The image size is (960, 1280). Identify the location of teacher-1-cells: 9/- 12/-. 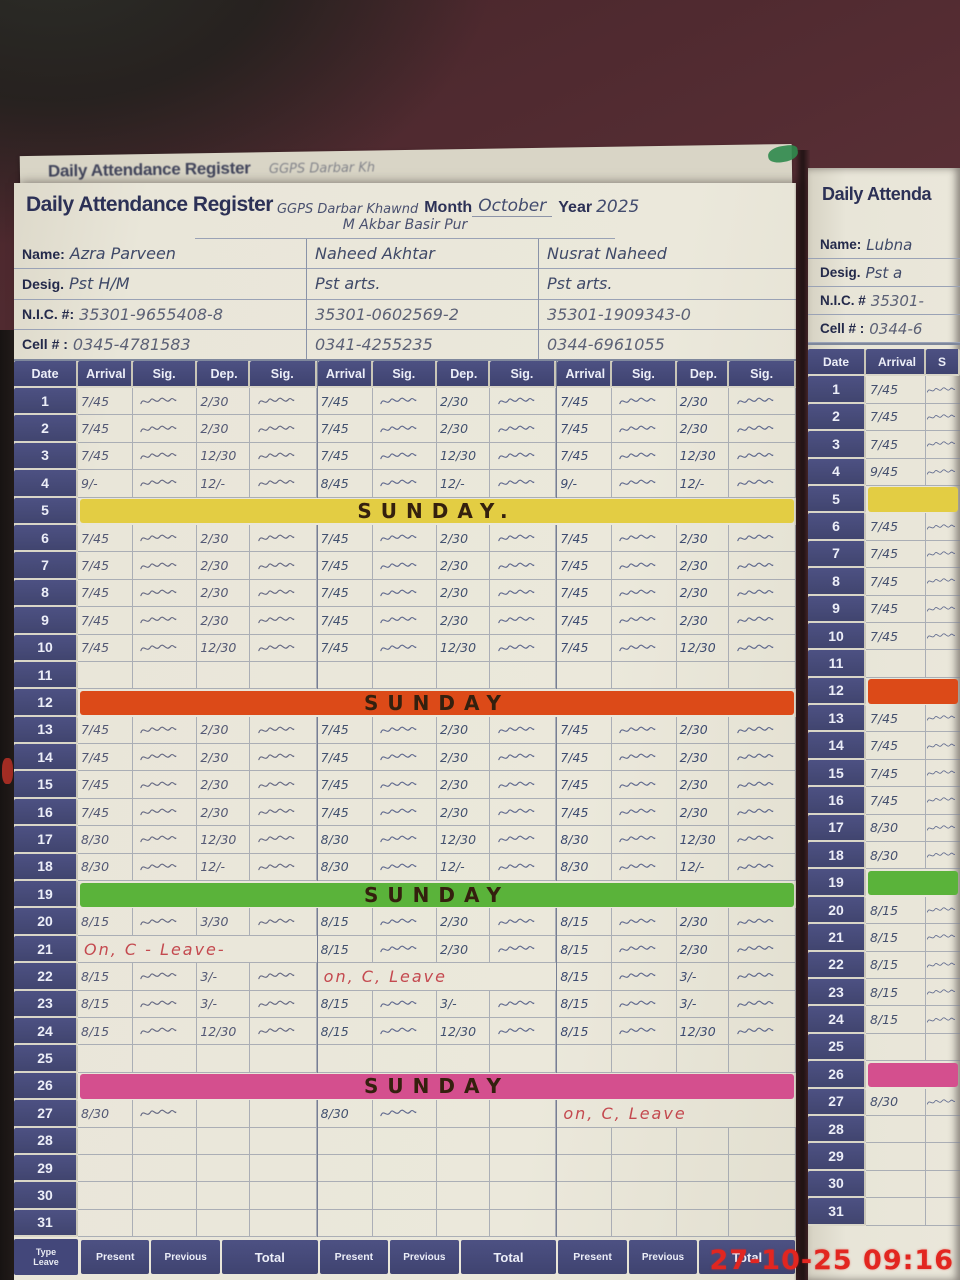
(197, 484).